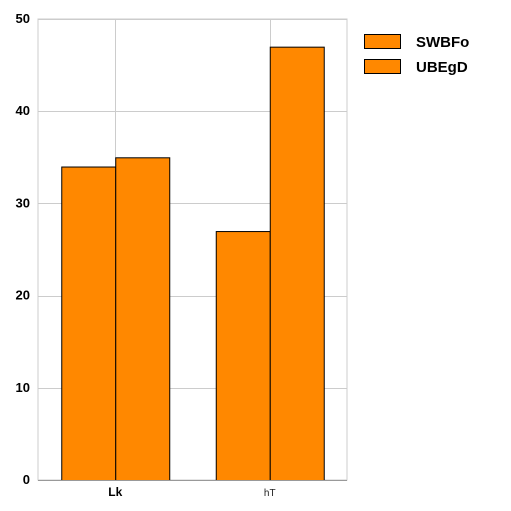  I want to click on y-tick-label: 20, so click(23, 295).